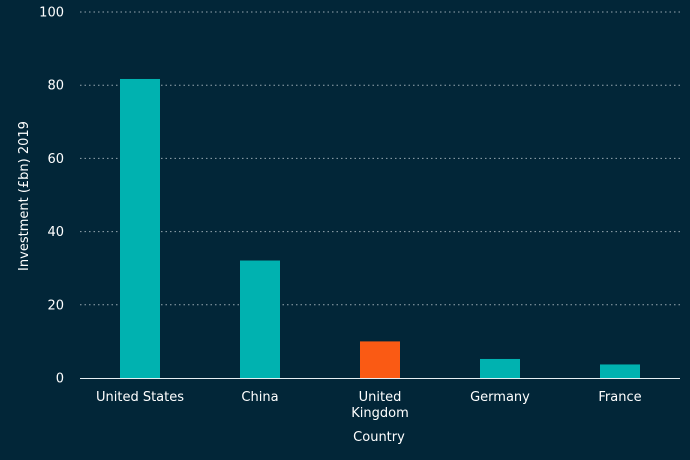 This screenshot has height=460, width=690. Describe the element at coordinates (55, 305) in the screenshot. I see `y-tick-label: 20` at that location.